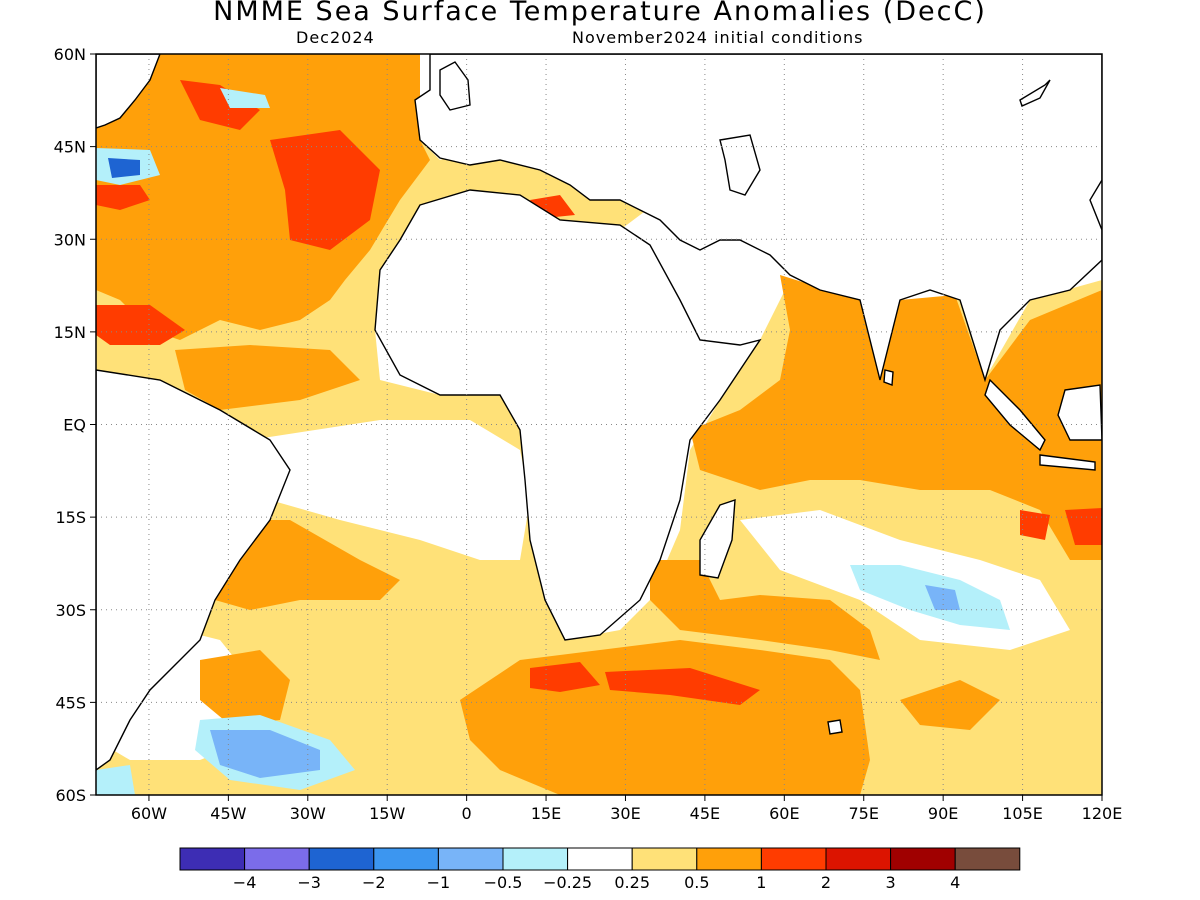  What do you see at coordinates (70, 239) in the screenshot?
I see `lat-tick-label: 30N` at bounding box center [70, 239].